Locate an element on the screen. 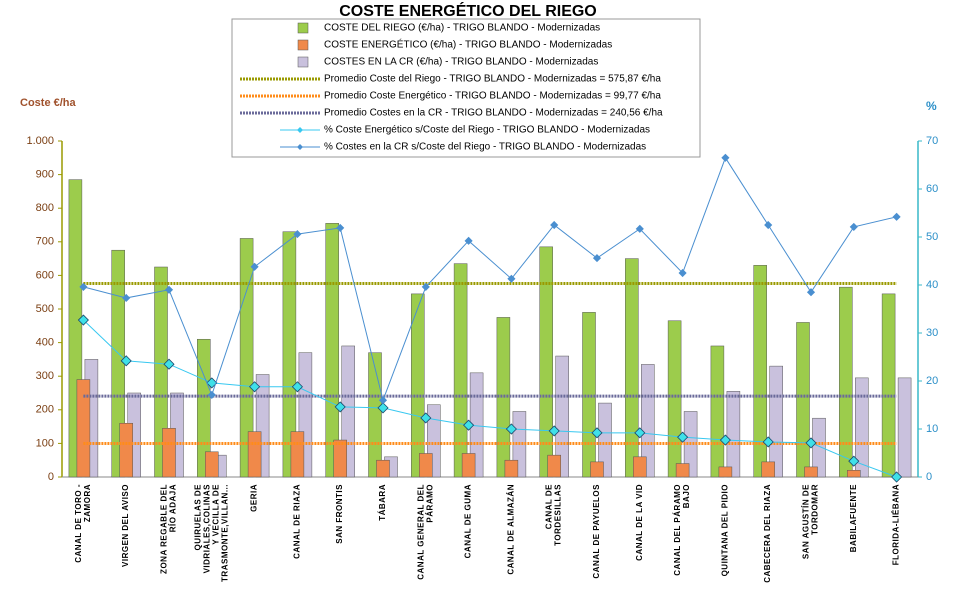 Image resolution: width=968 pixels, height=591 pixels. y2-tick-label: 70 is located at coordinates (932, 141).